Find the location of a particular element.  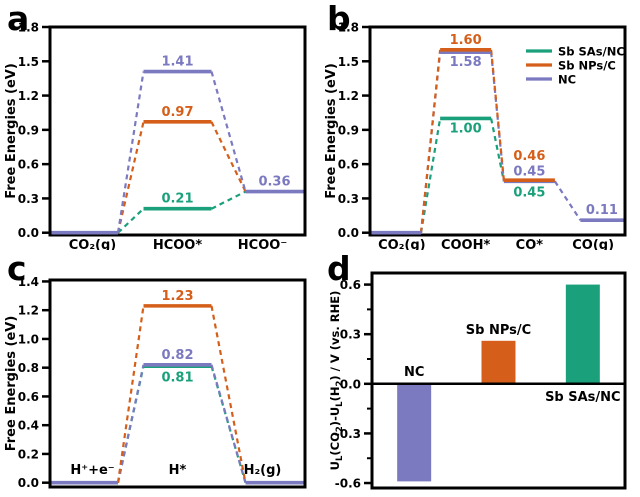

energy-value-label: 0.97 is located at coordinates (177, 112).